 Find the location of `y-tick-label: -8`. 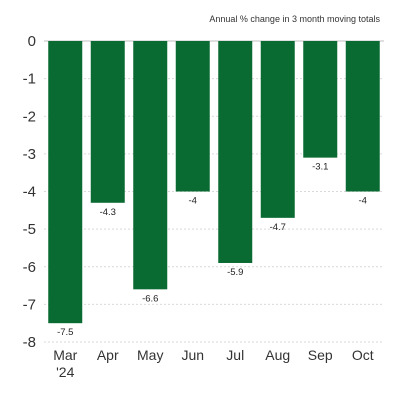

y-tick-label: -8 is located at coordinates (29, 342).